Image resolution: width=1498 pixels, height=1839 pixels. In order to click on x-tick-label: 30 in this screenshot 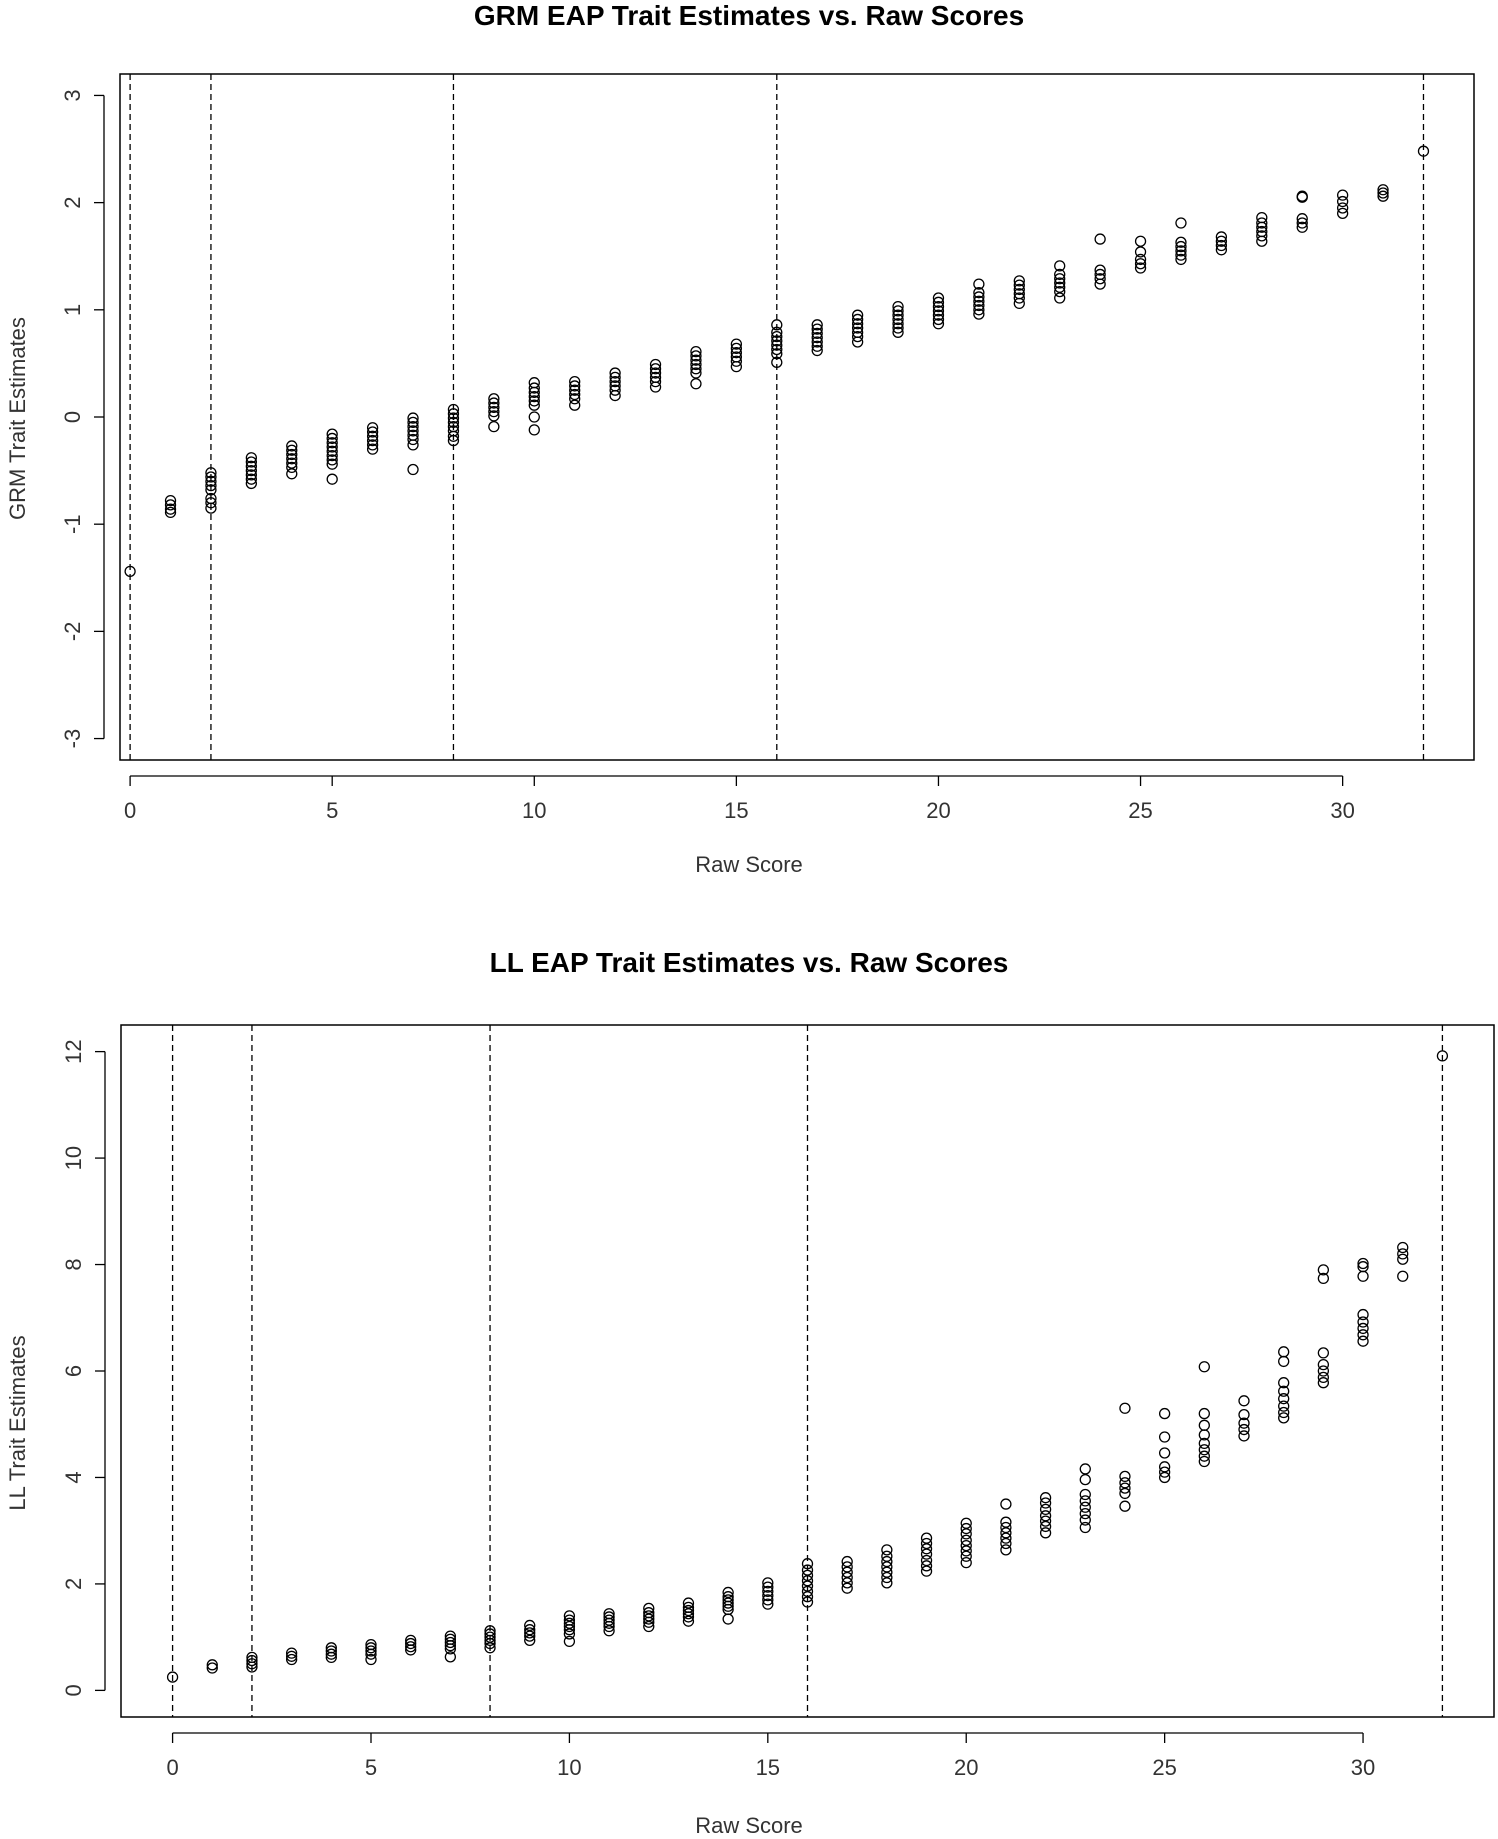, I will do `click(1363, 1767)`.